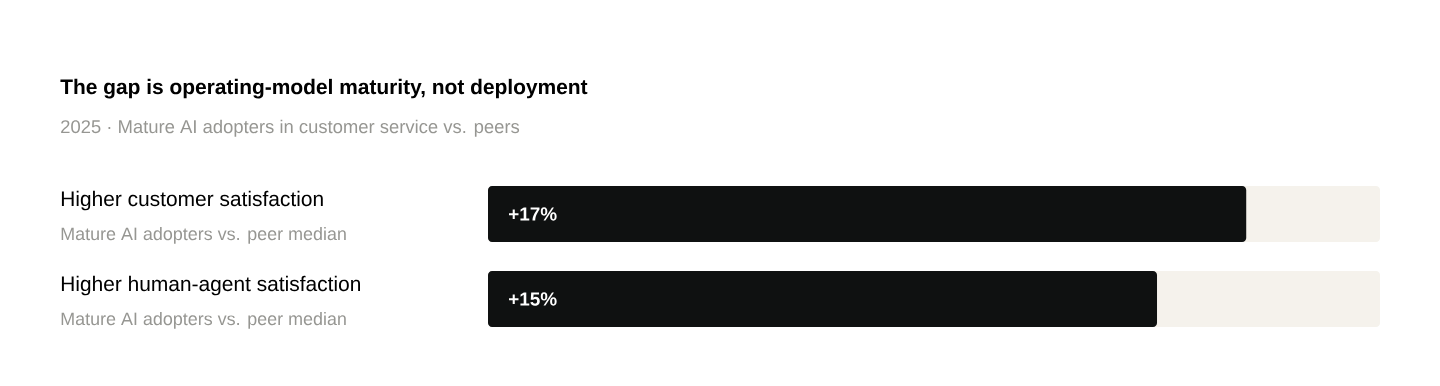 This screenshot has width=1440, height=386. What do you see at coordinates (210, 285) in the screenshot?
I see `y-tick-label: Higher human-agent satisfaction` at bounding box center [210, 285].